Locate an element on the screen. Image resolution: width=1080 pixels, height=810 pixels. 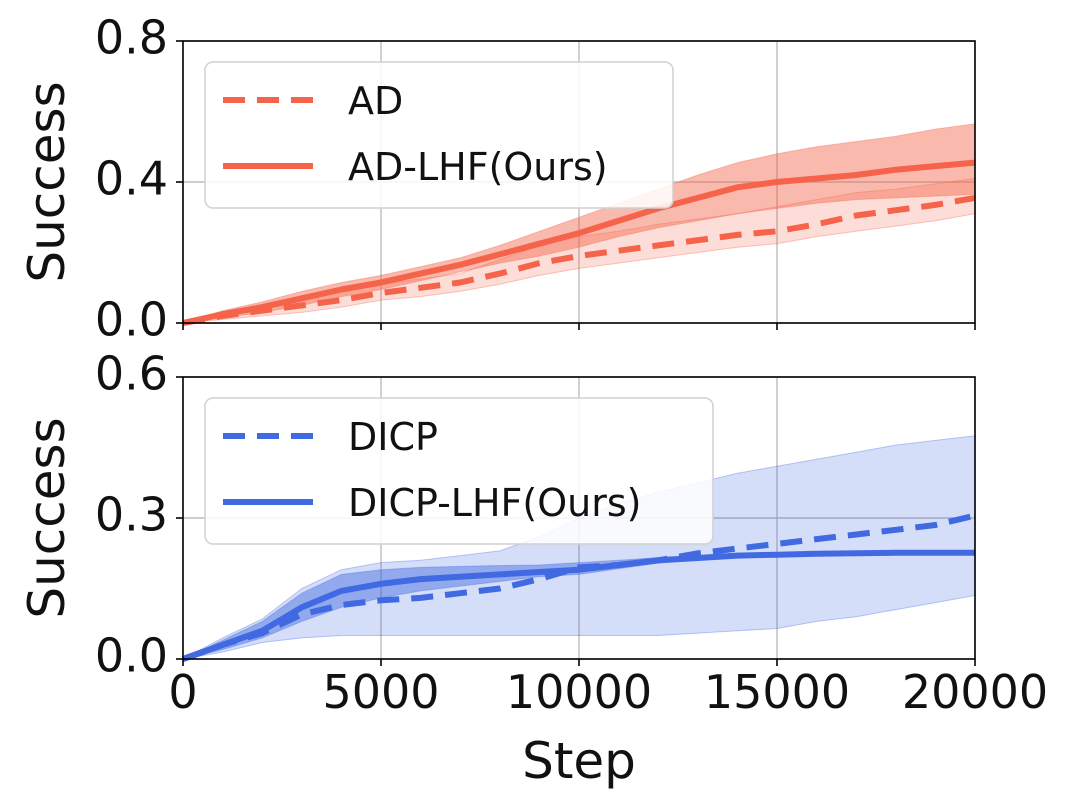
legend-label-ad-lhf: AD-LHF(Ours) is located at coordinates (478, 167).